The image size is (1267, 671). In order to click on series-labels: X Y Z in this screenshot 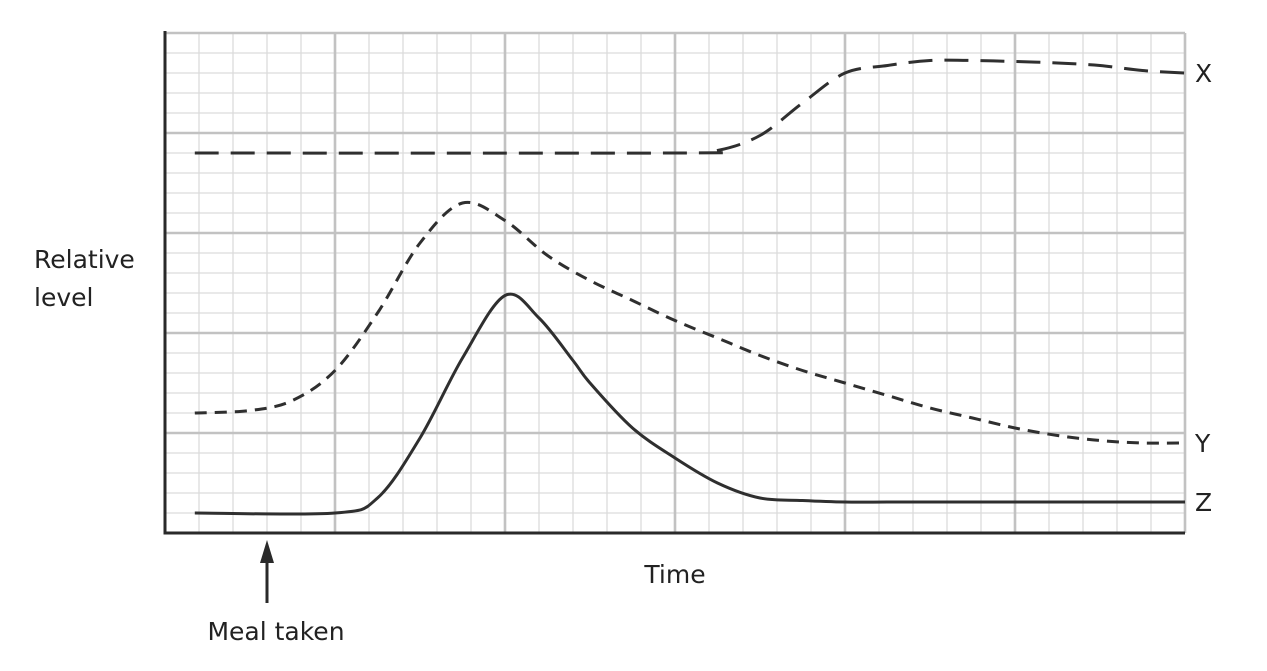, I will do `click(1203, 288)`.